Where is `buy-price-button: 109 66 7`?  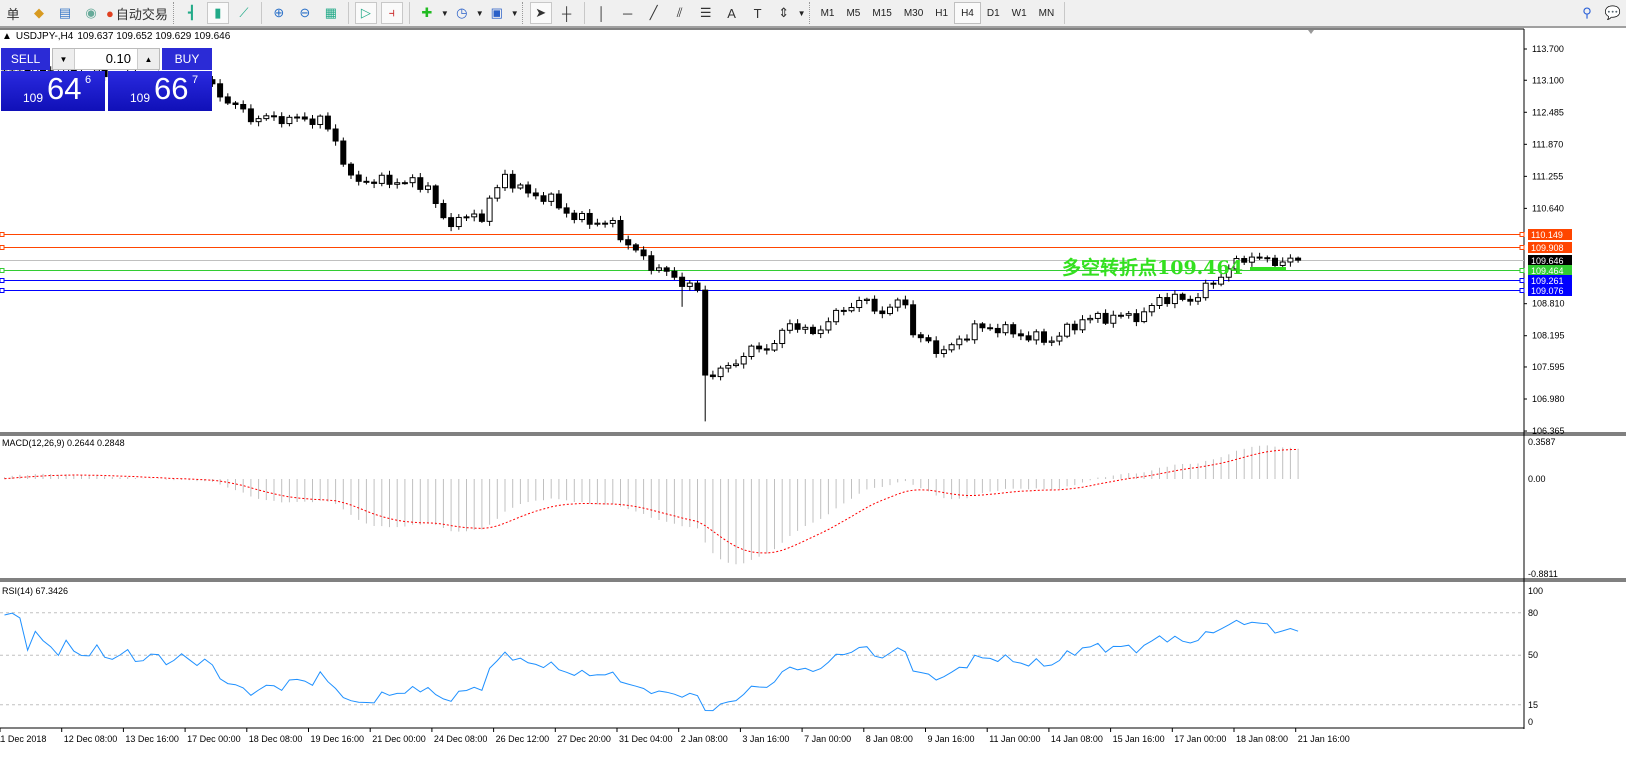 buy-price-button: 109 66 7 is located at coordinates (160, 91).